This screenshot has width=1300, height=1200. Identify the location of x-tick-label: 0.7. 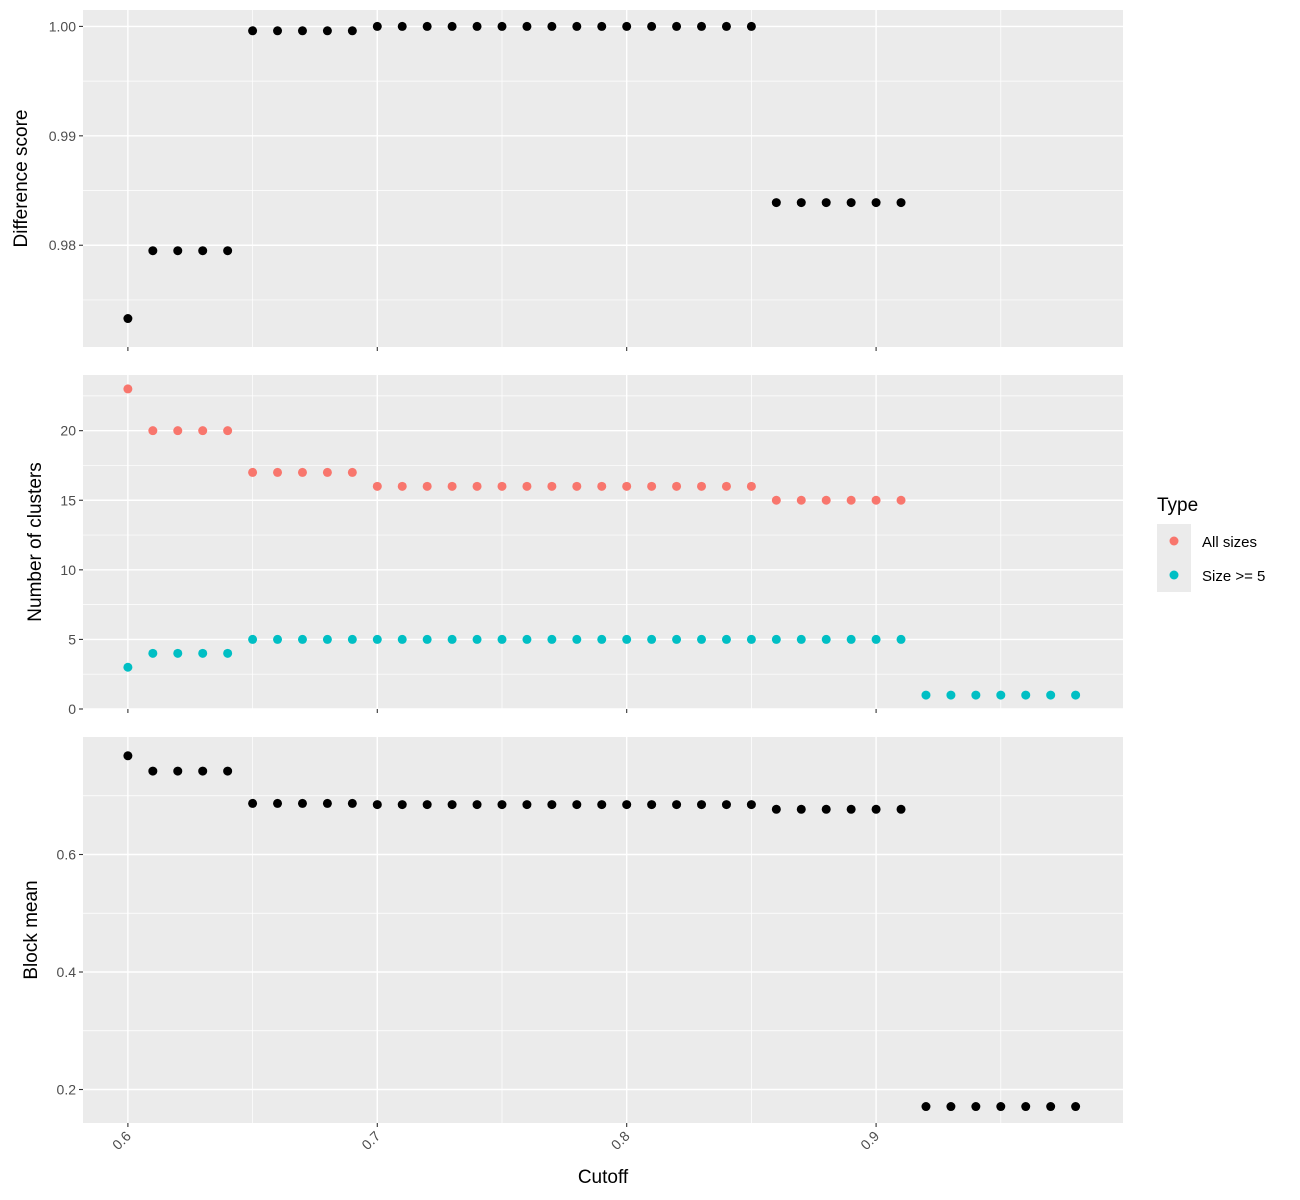
(370, 1140).